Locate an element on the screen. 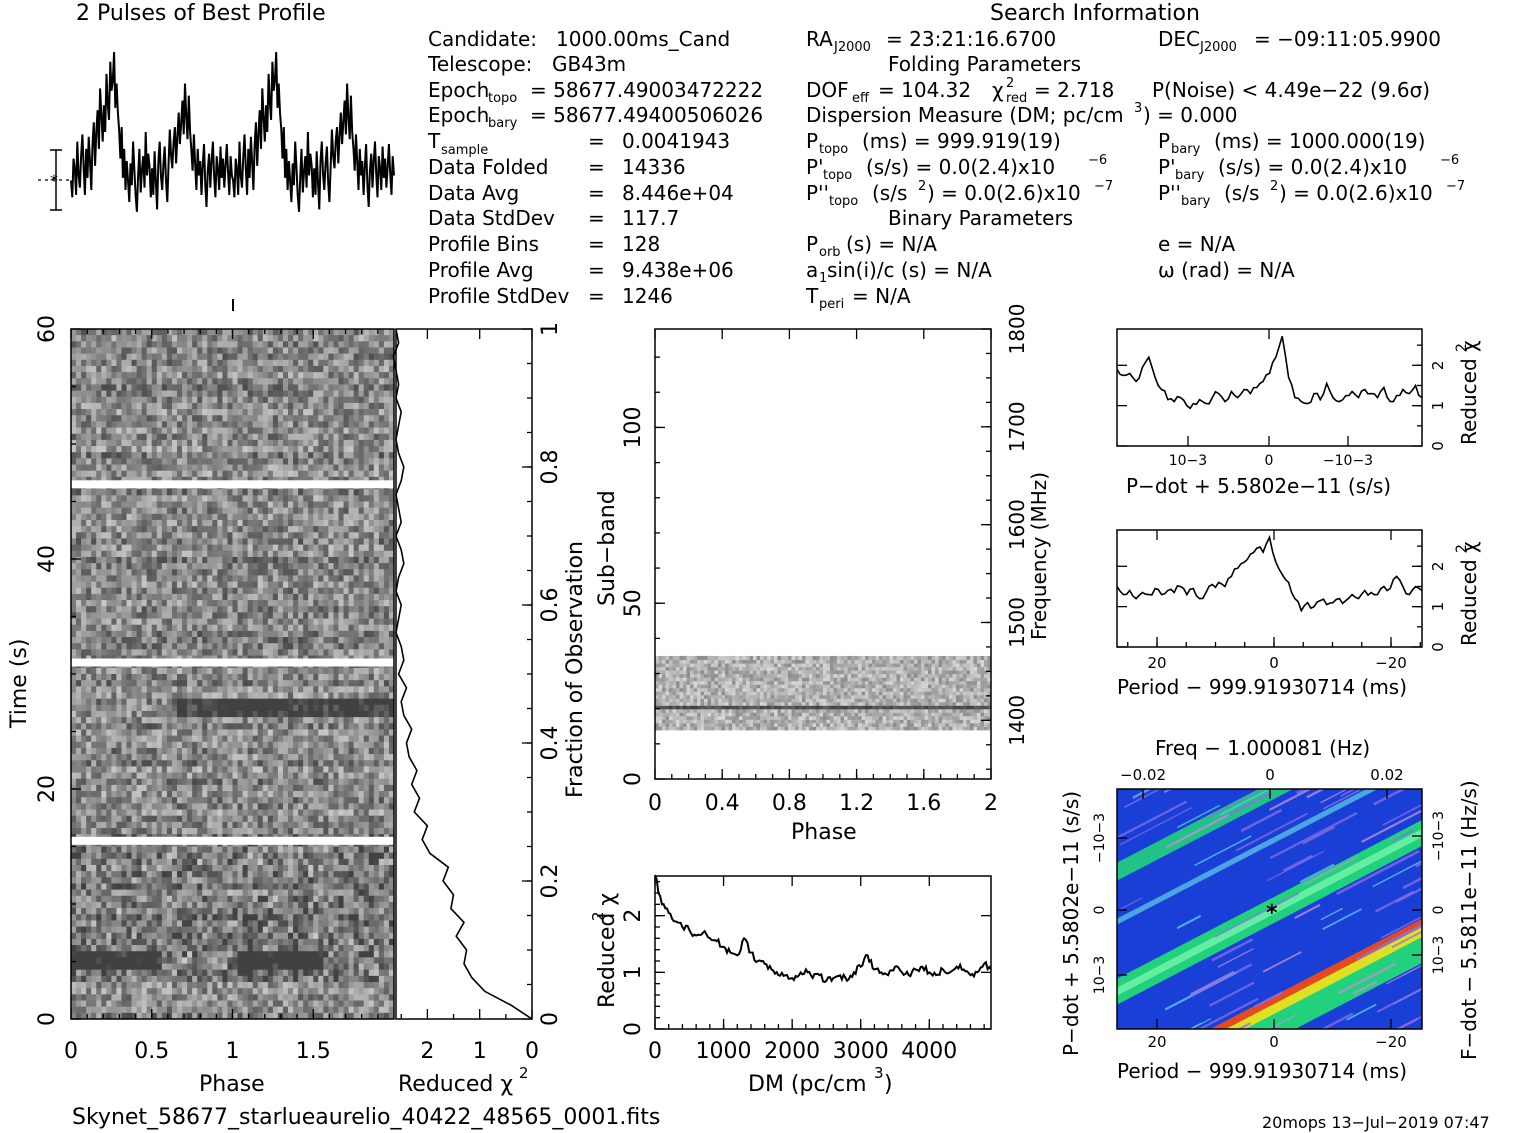 Image resolution: width=1517 pixels, height=1133 pixels. dof-label: DOF is located at coordinates (827, 90).